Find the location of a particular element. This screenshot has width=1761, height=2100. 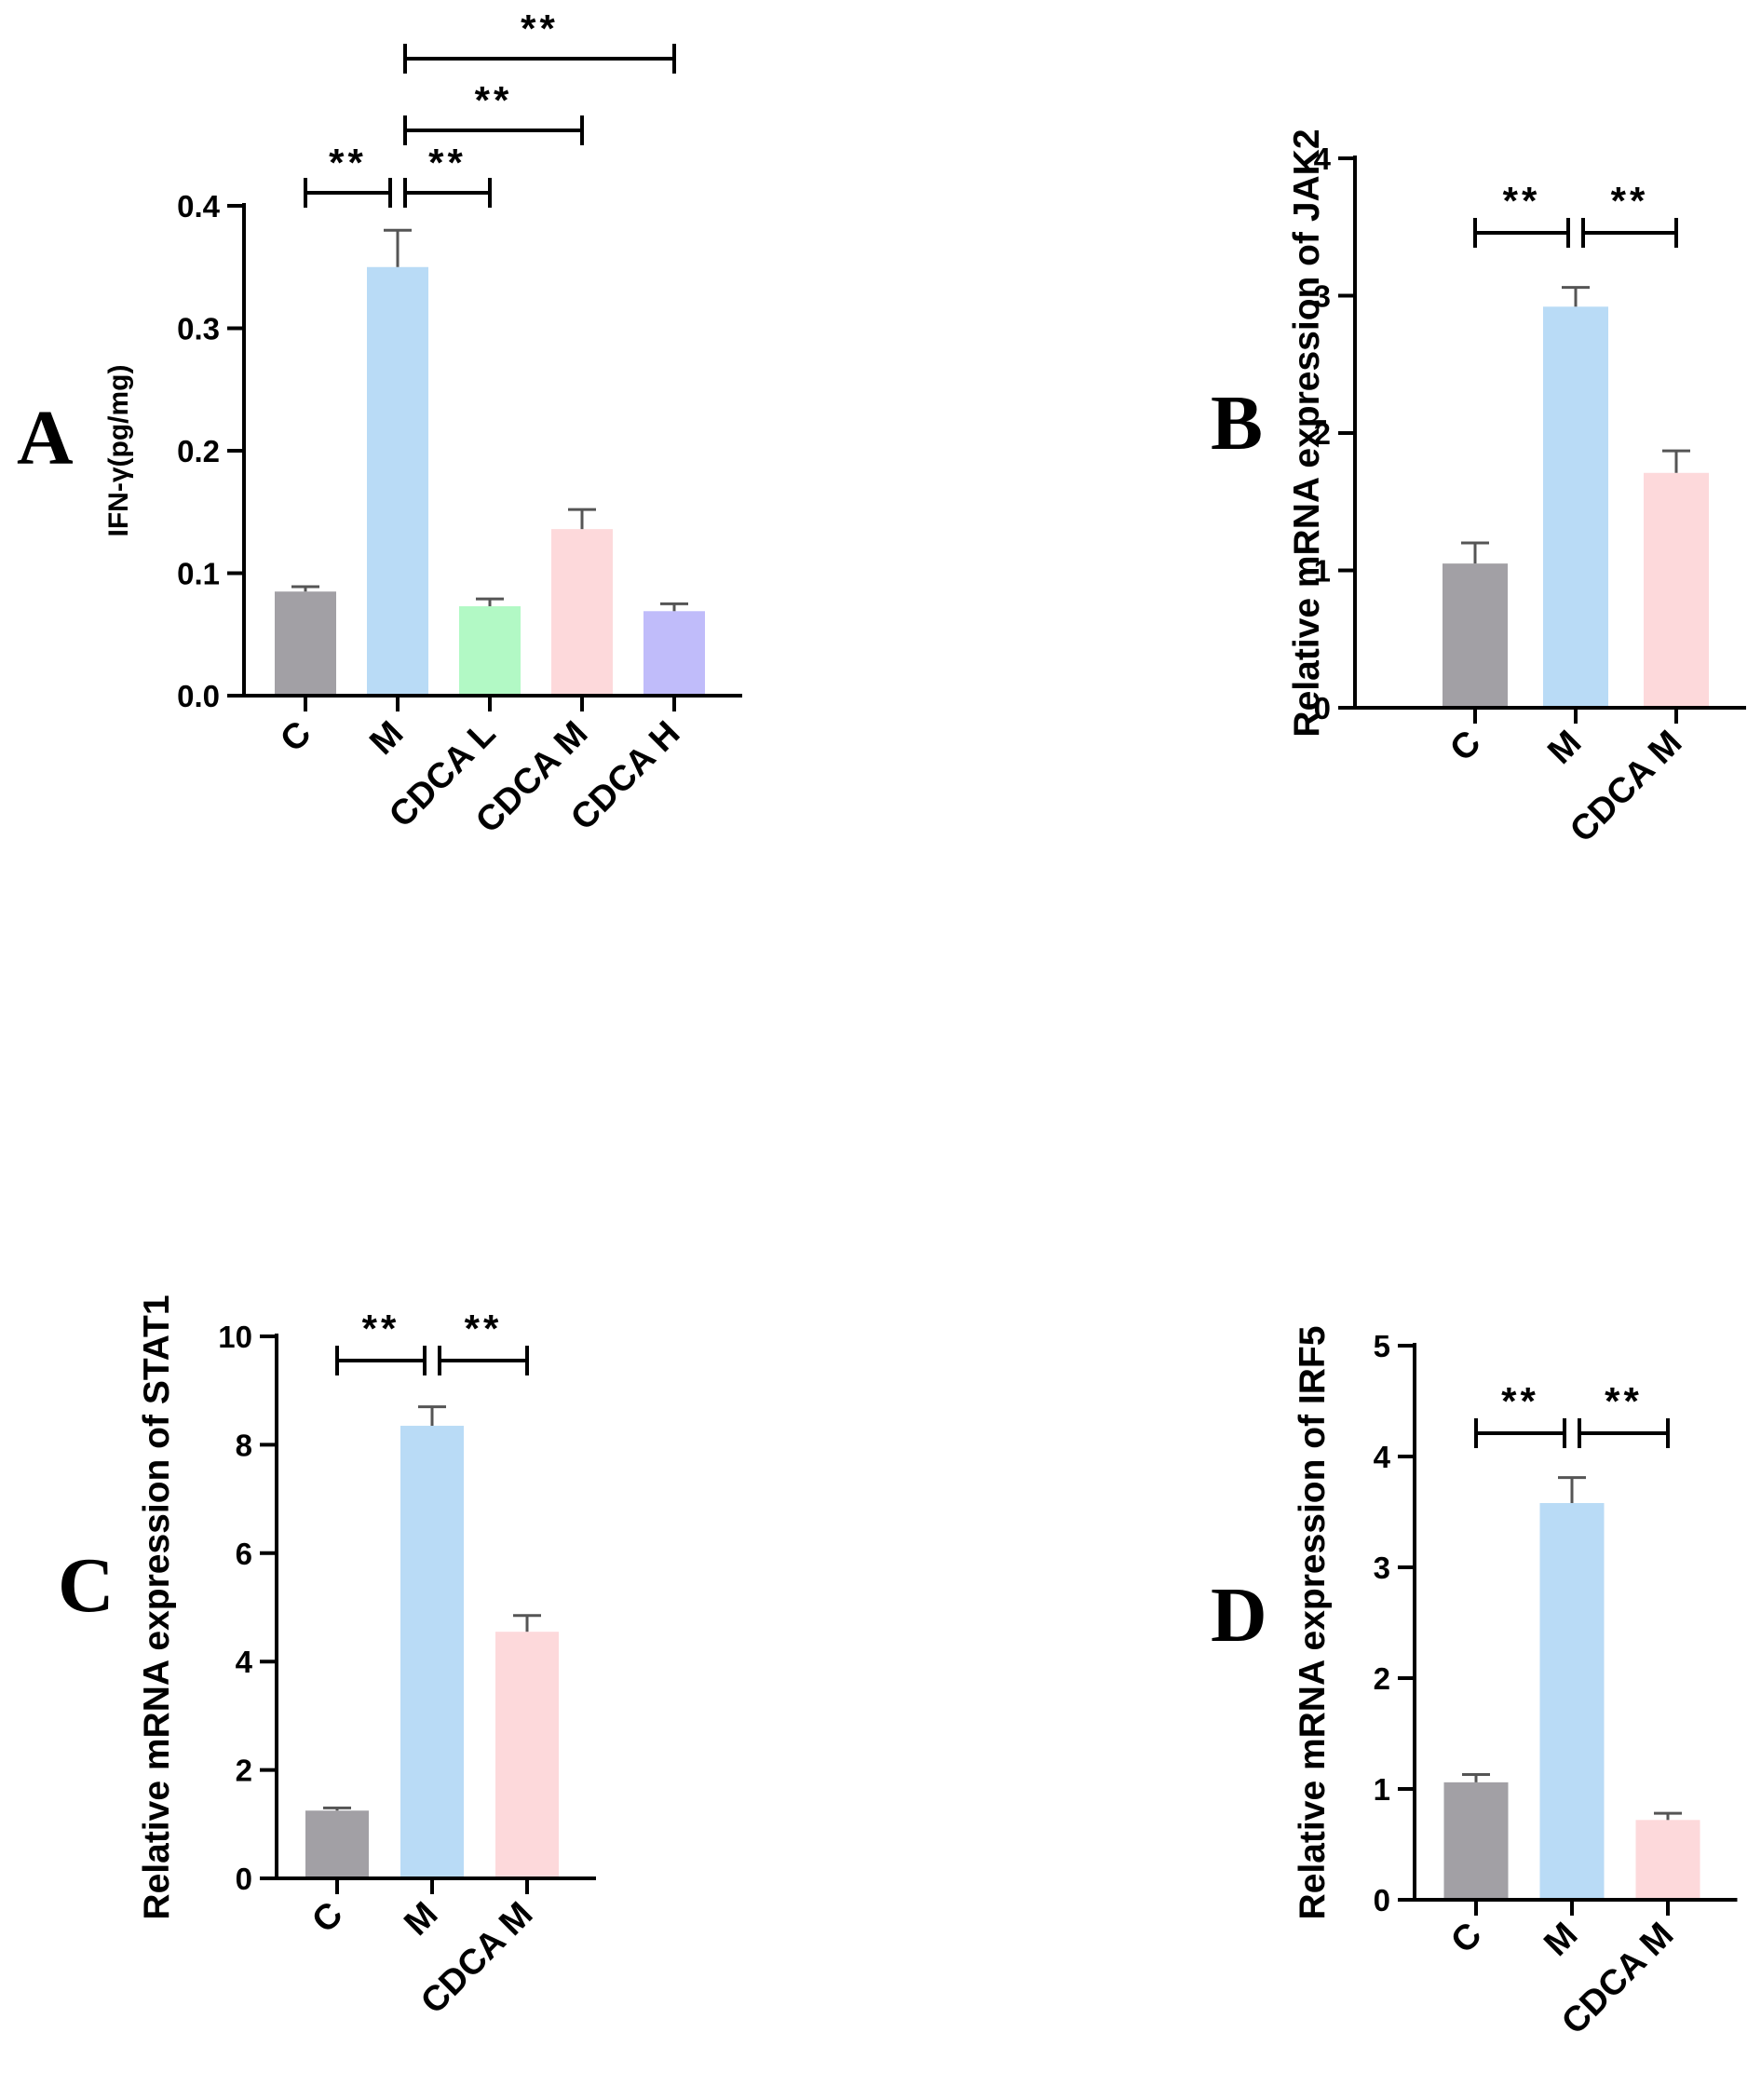

bar-cdca-l is located at coordinates (490, 651).